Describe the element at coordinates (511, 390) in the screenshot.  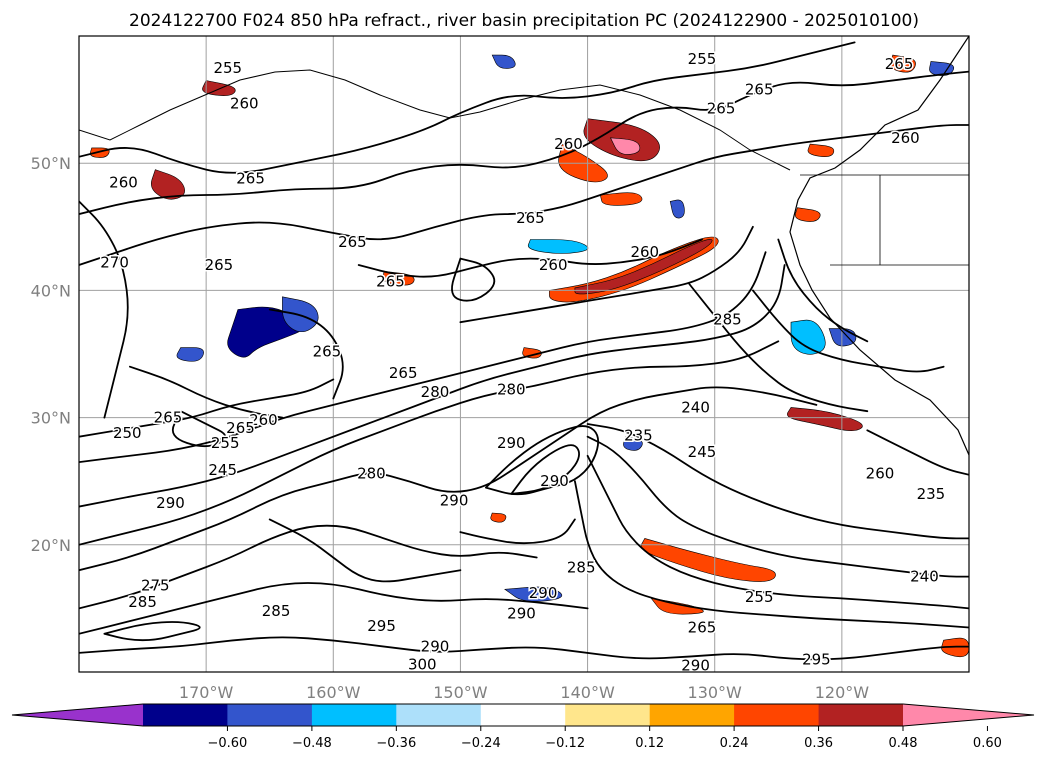
I see `contour-label-21: 280` at that location.